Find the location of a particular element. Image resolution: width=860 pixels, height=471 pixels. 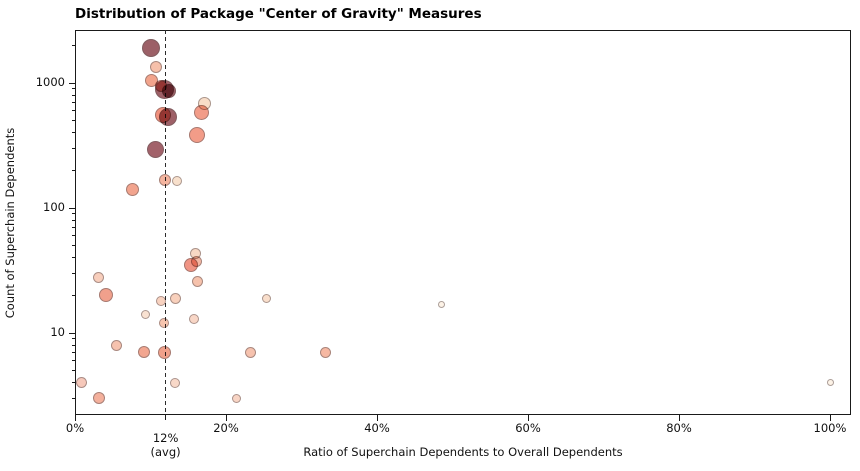

x-axis-tick-label: 60% is located at coordinates (528, 428).